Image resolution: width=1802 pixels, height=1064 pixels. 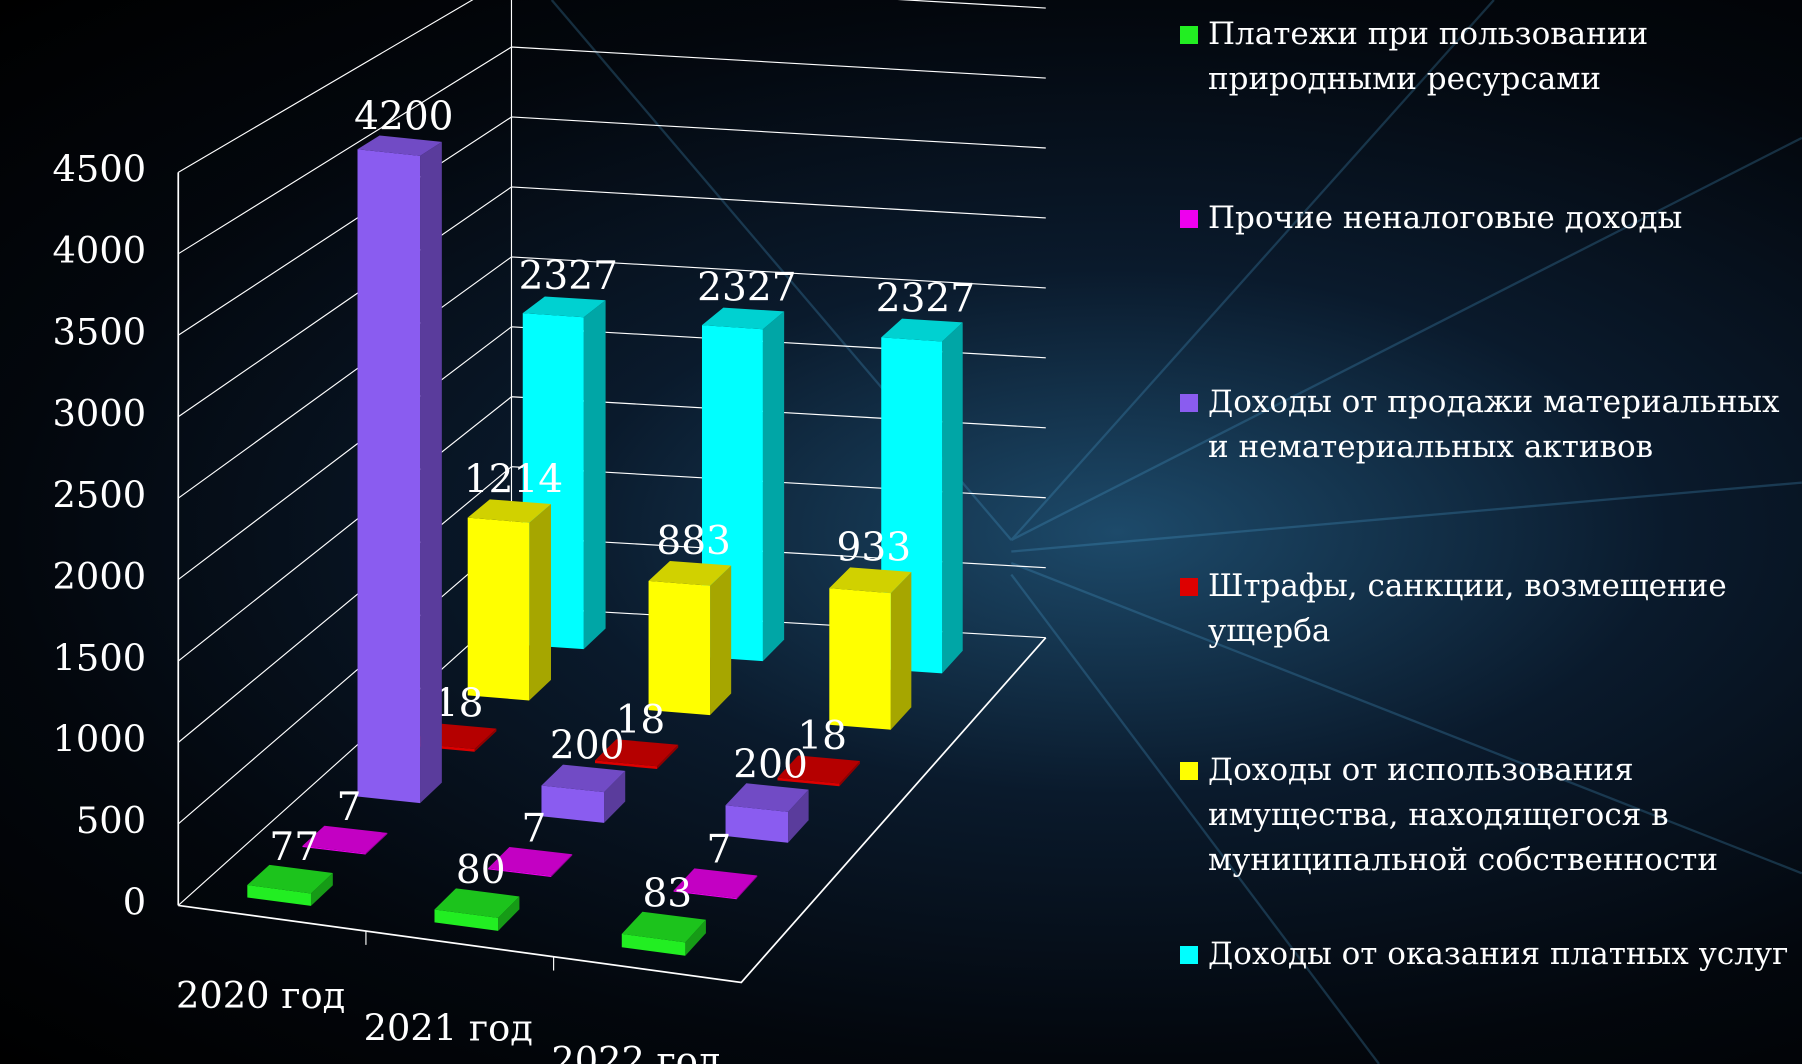 I want to click on y-tick-label: 1000, so click(x=100, y=739).